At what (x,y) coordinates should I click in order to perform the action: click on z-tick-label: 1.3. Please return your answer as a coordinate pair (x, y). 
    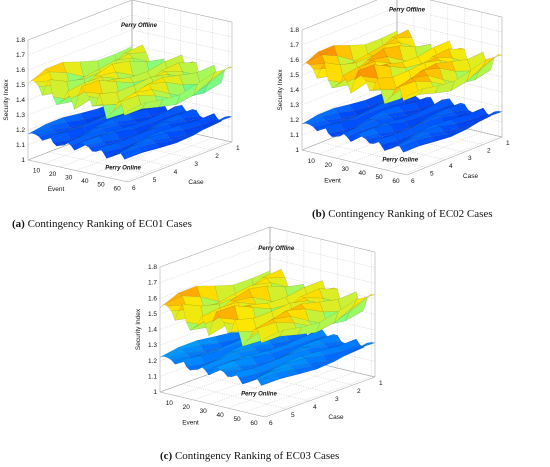
    Looking at the image, I should click on (294, 105).